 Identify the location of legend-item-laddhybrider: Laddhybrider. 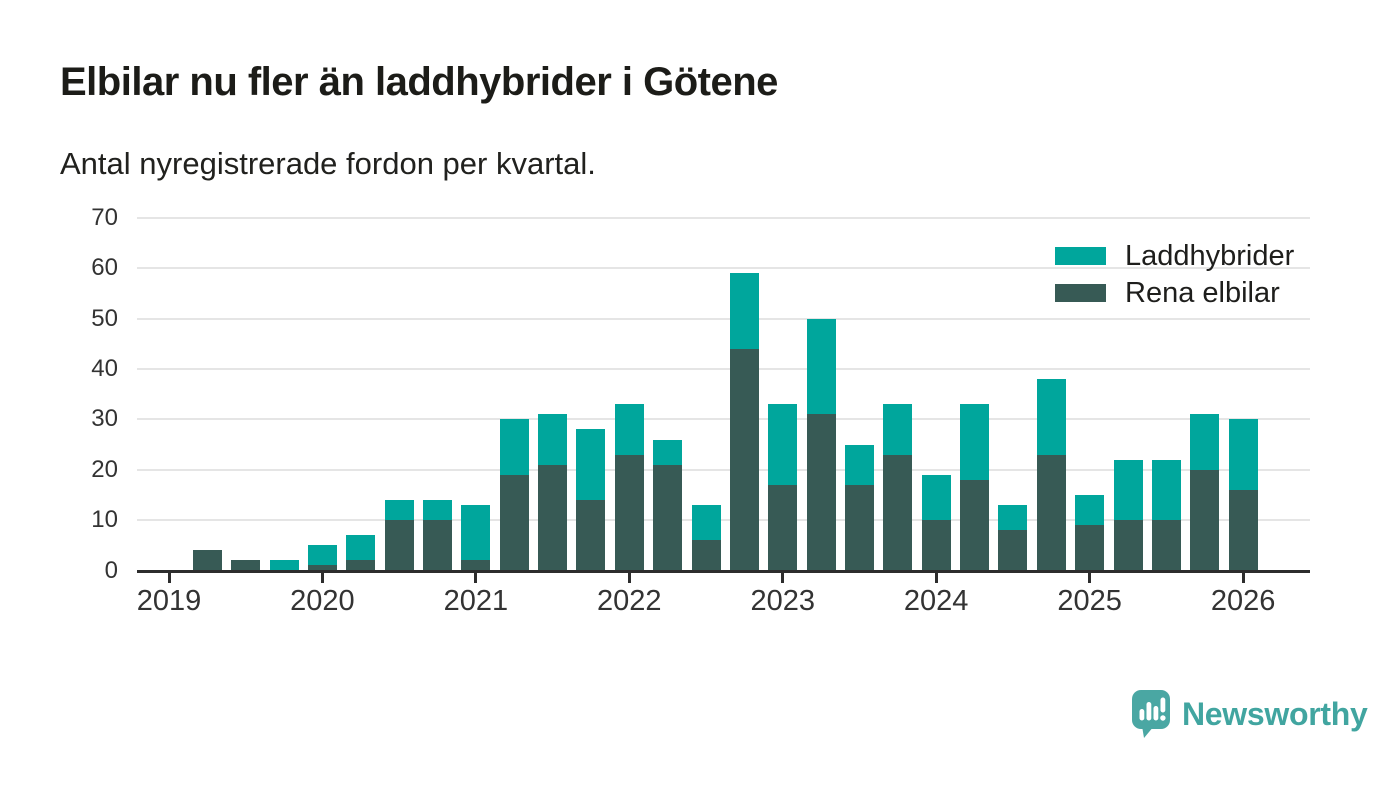
(1174, 256).